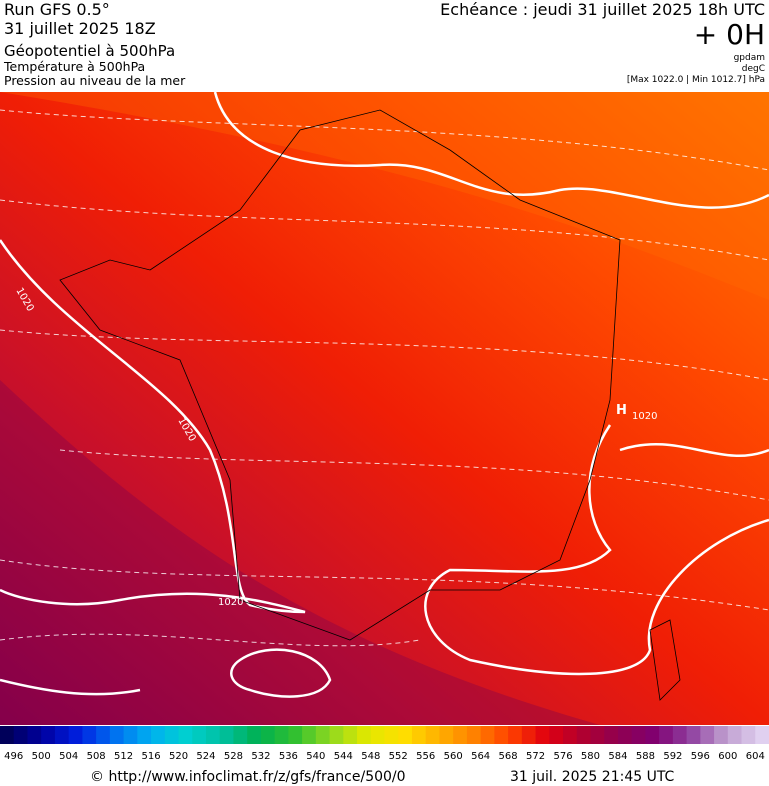  What do you see at coordinates (621, 410) in the screenshot?
I see `high-marker: H` at bounding box center [621, 410].